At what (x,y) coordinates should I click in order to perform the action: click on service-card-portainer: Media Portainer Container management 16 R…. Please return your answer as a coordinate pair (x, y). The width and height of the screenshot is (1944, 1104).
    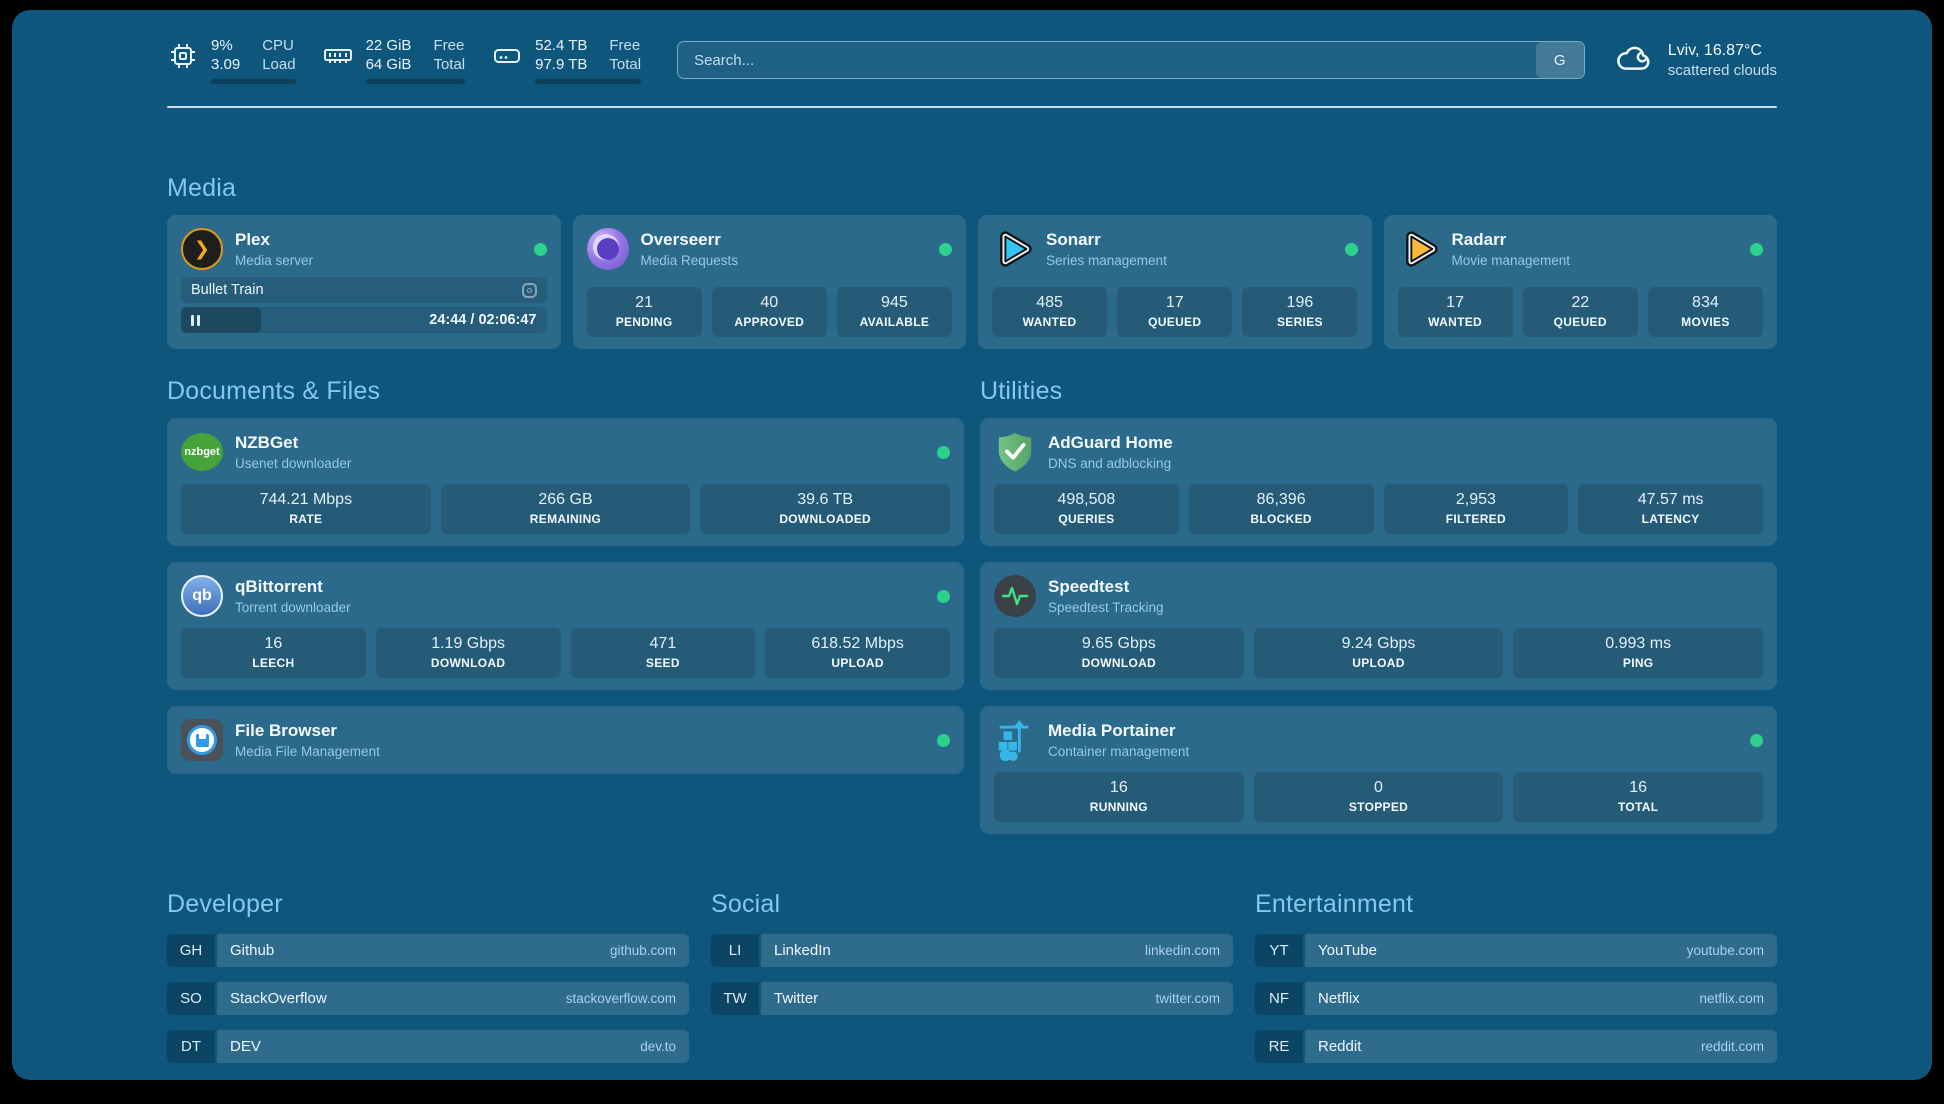
    Looking at the image, I should click on (1378, 770).